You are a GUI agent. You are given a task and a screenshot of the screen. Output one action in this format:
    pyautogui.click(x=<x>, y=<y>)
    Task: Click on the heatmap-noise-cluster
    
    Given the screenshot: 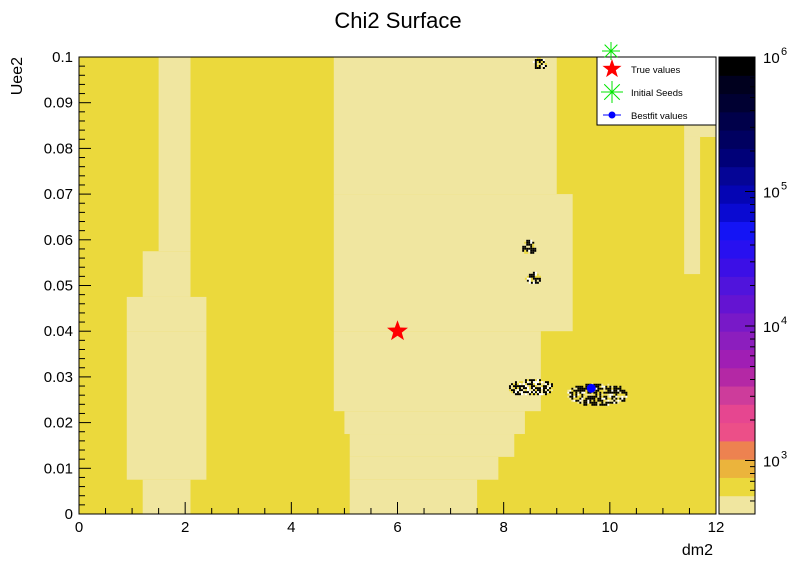 What is the action you would take?
    pyautogui.click(x=532, y=277)
    